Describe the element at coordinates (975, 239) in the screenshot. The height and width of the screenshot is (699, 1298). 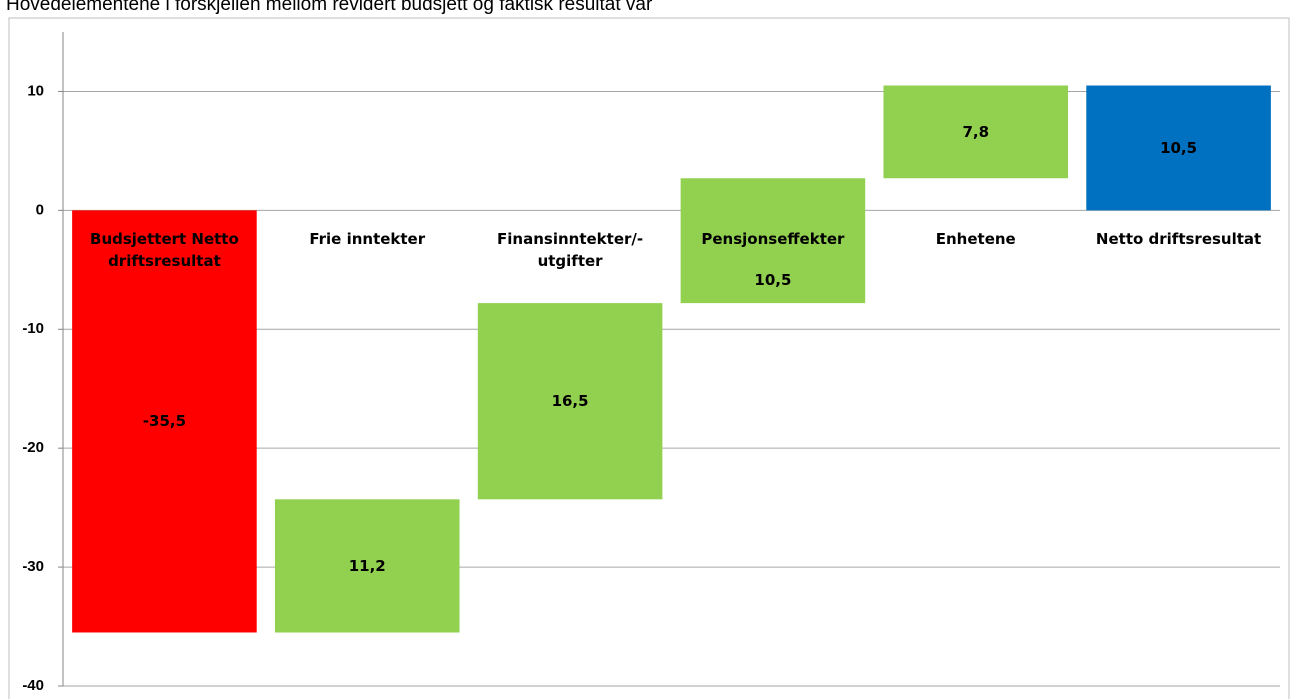
I see `category-label: Enhetene` at that location.